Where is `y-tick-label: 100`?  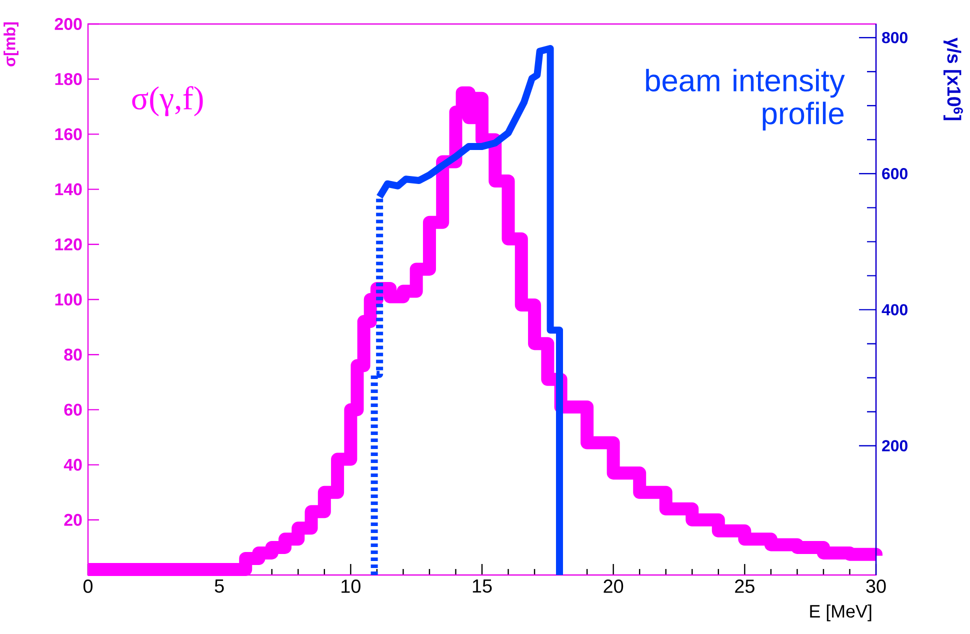 y-tick-label: 100 is located at coordinates (68, 300).